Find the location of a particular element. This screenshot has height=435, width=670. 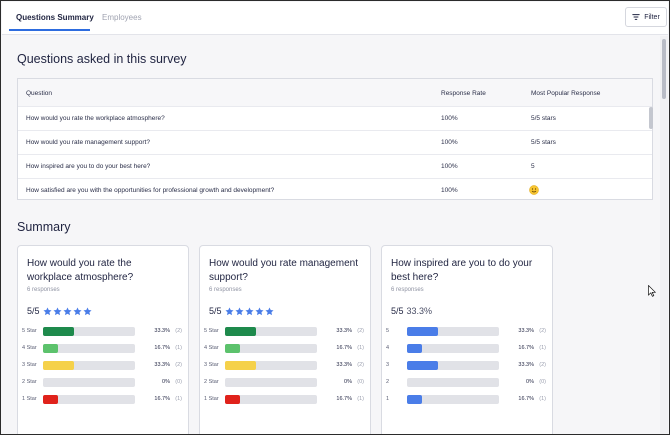

rating-bar-row: 2 Star 0% (0) is located at coordinates (286, 382).